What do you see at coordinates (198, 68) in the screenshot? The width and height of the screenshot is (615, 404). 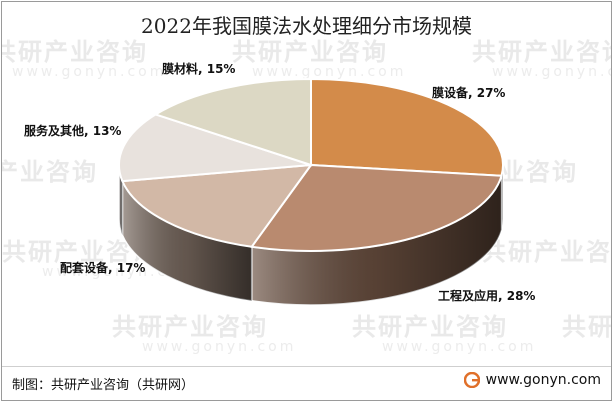 I see `data-label-4: 膜材料, 15%` at bounding box center [198, 68].